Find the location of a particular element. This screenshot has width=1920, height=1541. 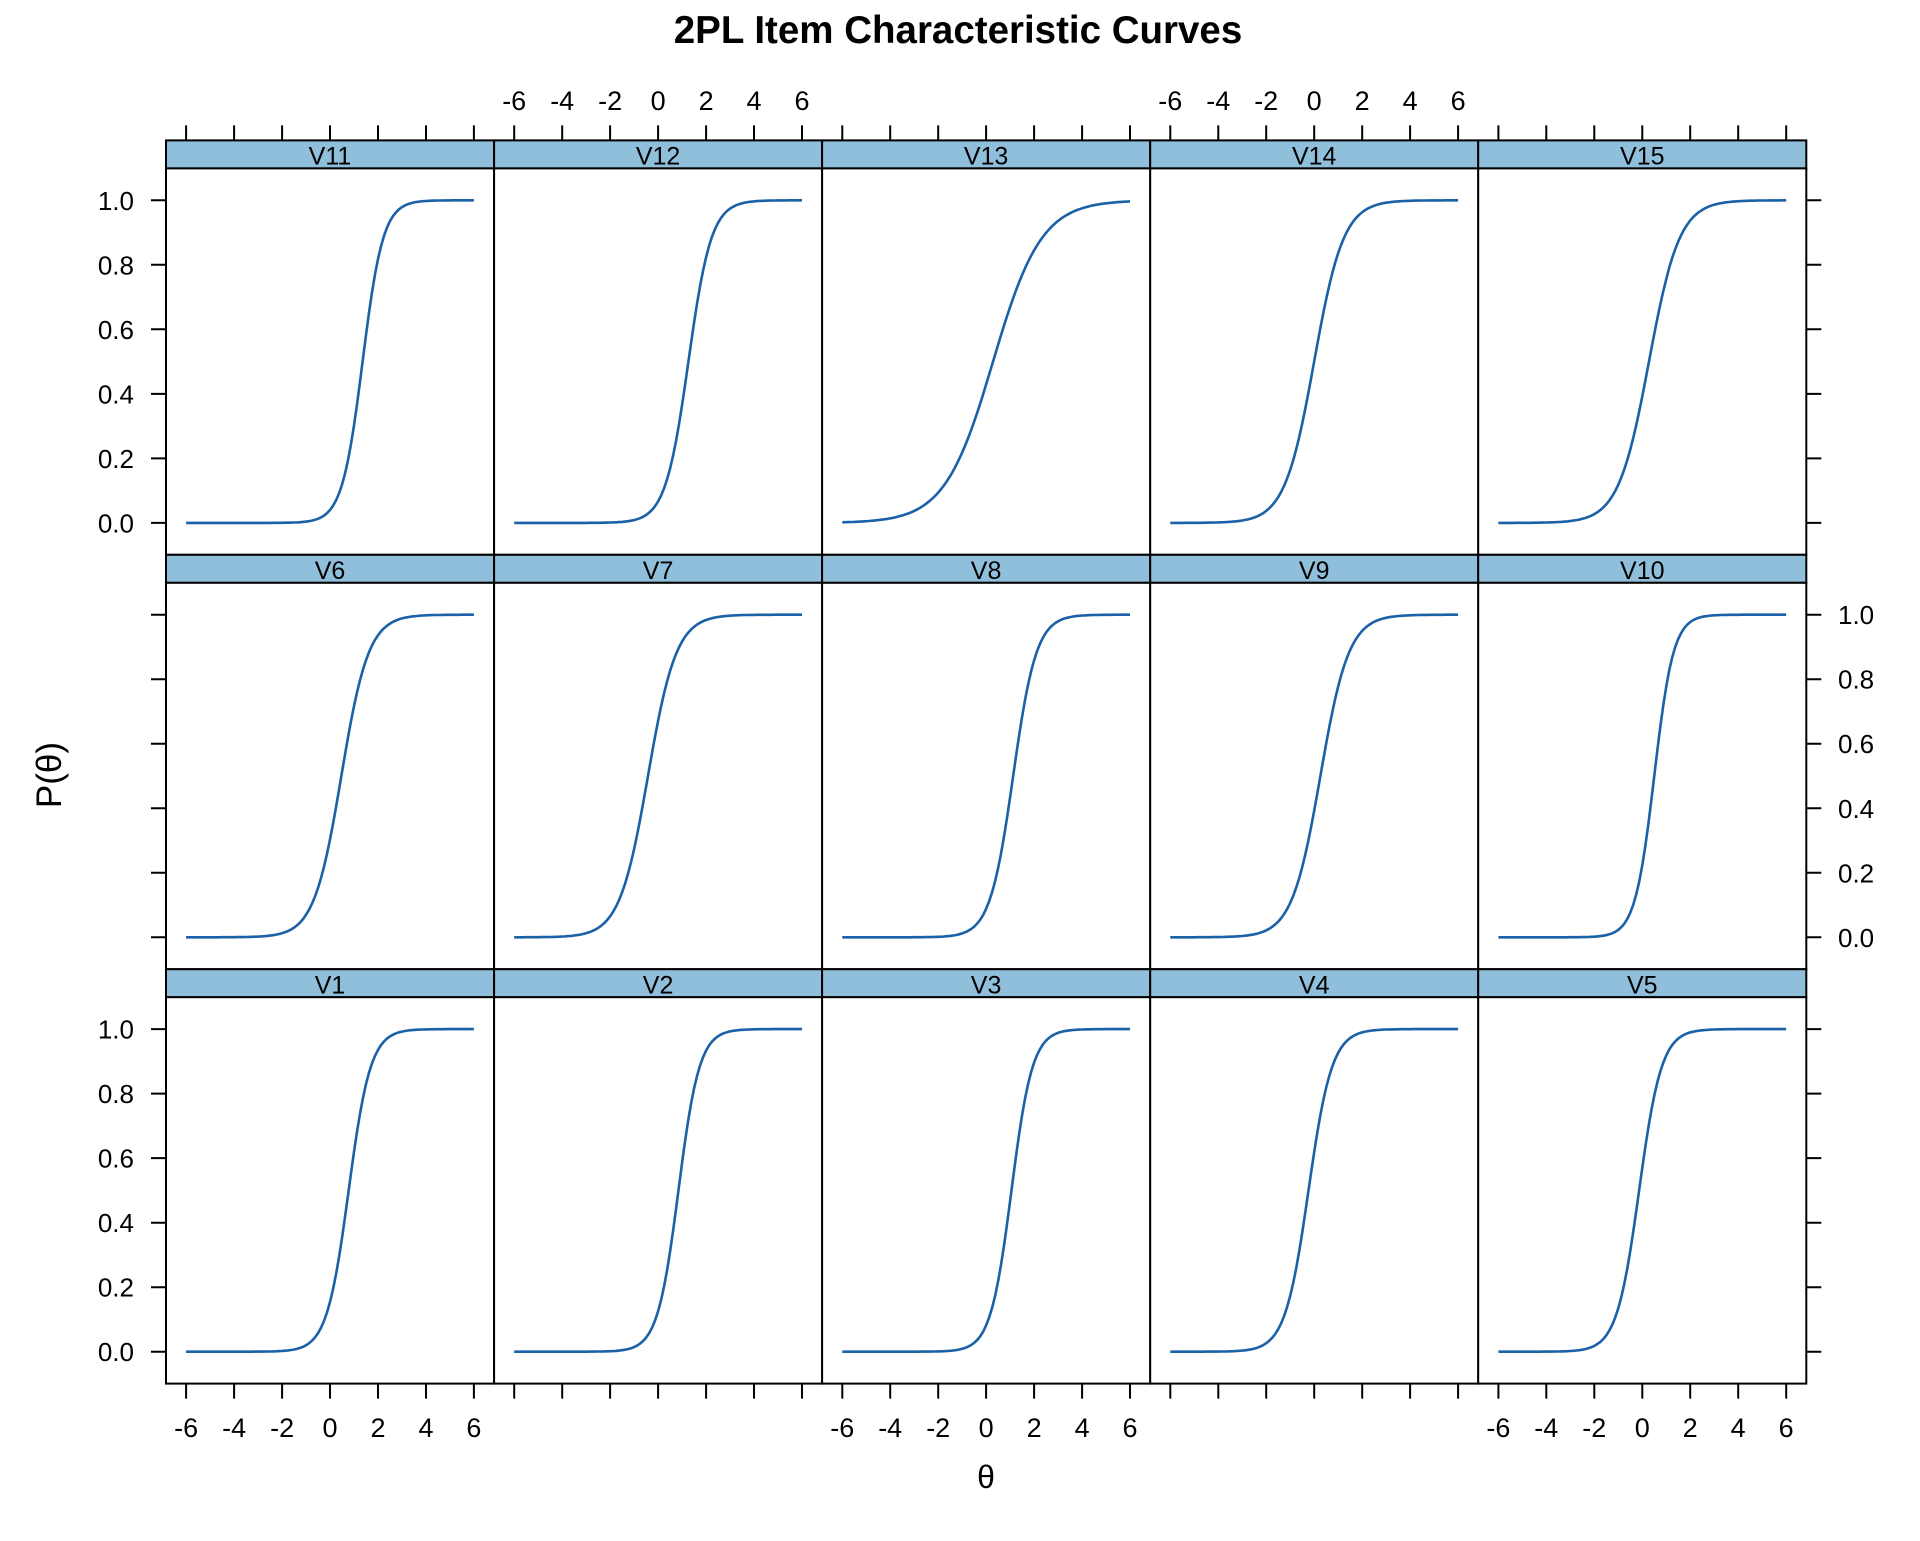

svg-text: V11 is located at coordinates (330, 157).